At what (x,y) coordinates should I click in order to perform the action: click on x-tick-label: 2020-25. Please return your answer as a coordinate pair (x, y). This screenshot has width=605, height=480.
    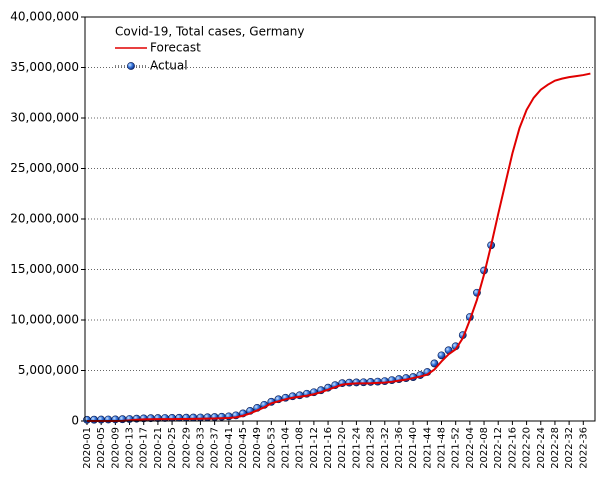
    Looking at the image, I should click on (172, 448).